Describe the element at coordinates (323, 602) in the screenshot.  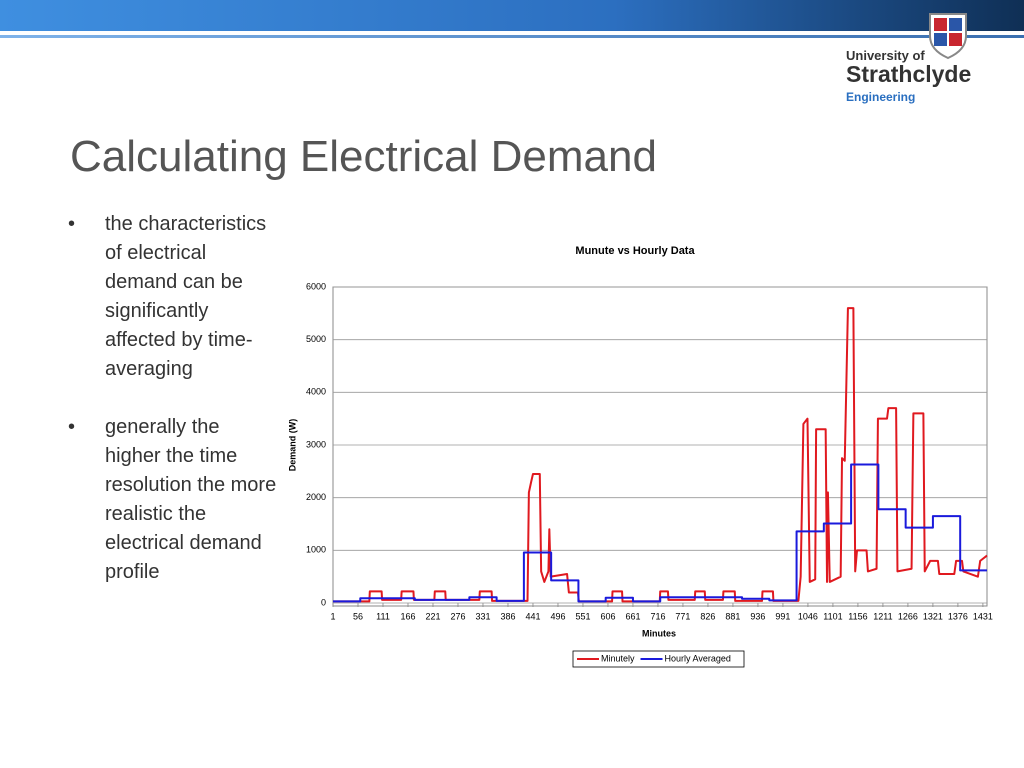
I see `y-tick-label: 0` at that location.